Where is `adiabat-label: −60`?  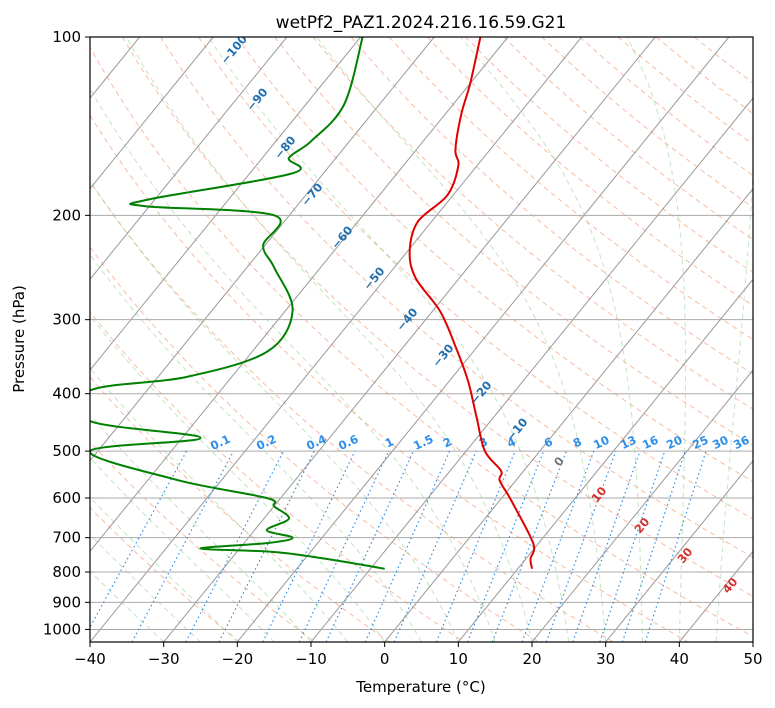 adiabat-label: −60 is located at coordinates (341, 237).